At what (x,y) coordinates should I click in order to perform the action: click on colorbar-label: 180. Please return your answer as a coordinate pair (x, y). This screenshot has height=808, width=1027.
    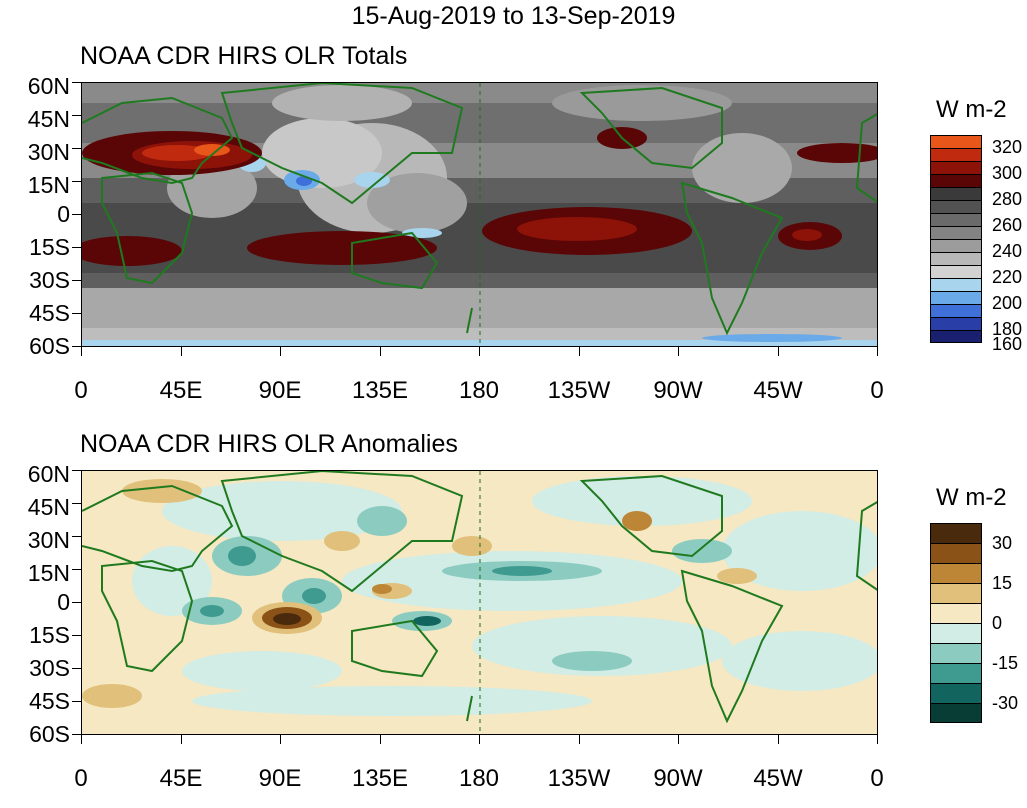
    Looking at the image, I should click on (1007, 329).